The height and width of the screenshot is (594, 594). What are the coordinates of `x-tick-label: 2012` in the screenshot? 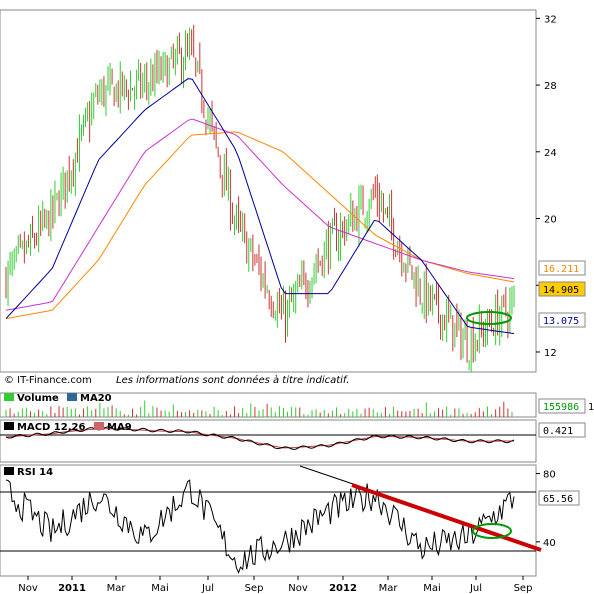 It's located at (343, 588).